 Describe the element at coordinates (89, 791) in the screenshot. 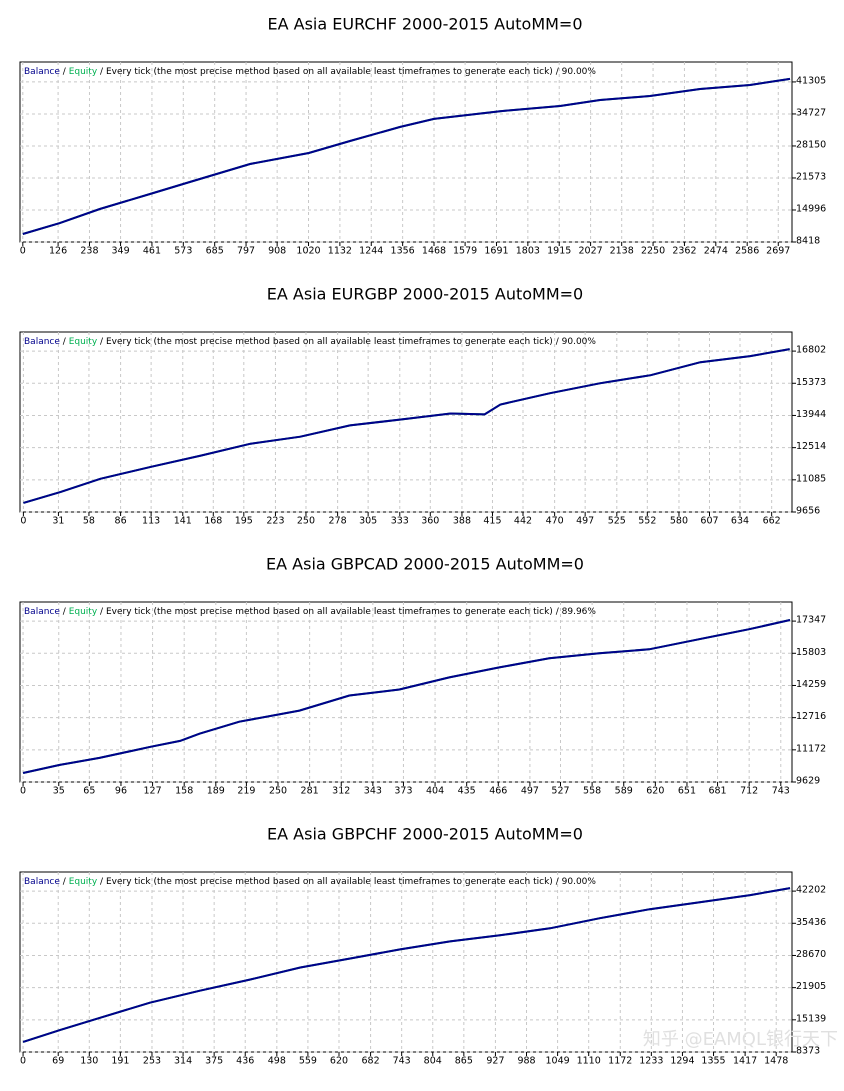

I see `x-tick-label: 65` at that location.